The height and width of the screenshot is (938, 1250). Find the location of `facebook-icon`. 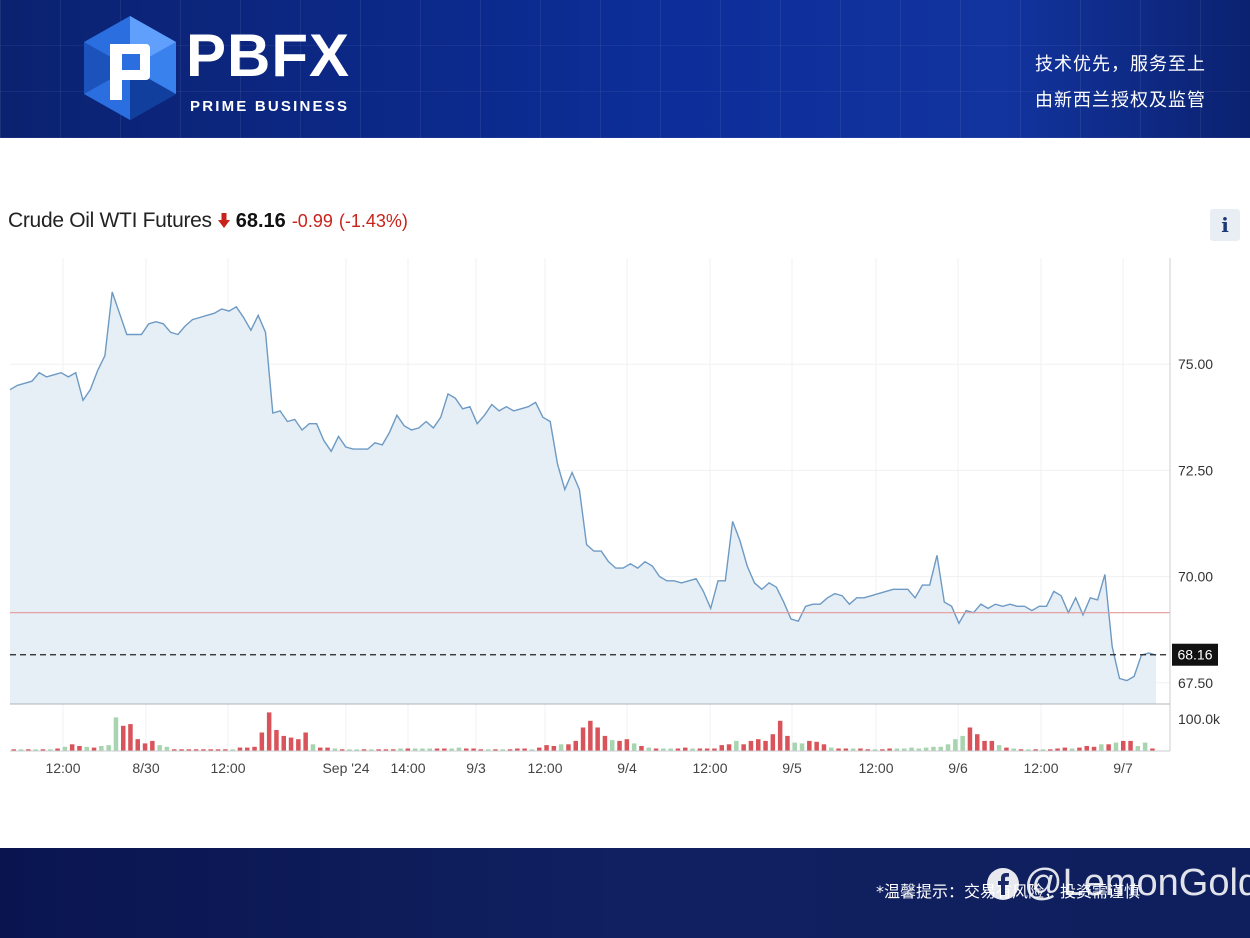

facebook-icon is located at coordinates (1003, 883).